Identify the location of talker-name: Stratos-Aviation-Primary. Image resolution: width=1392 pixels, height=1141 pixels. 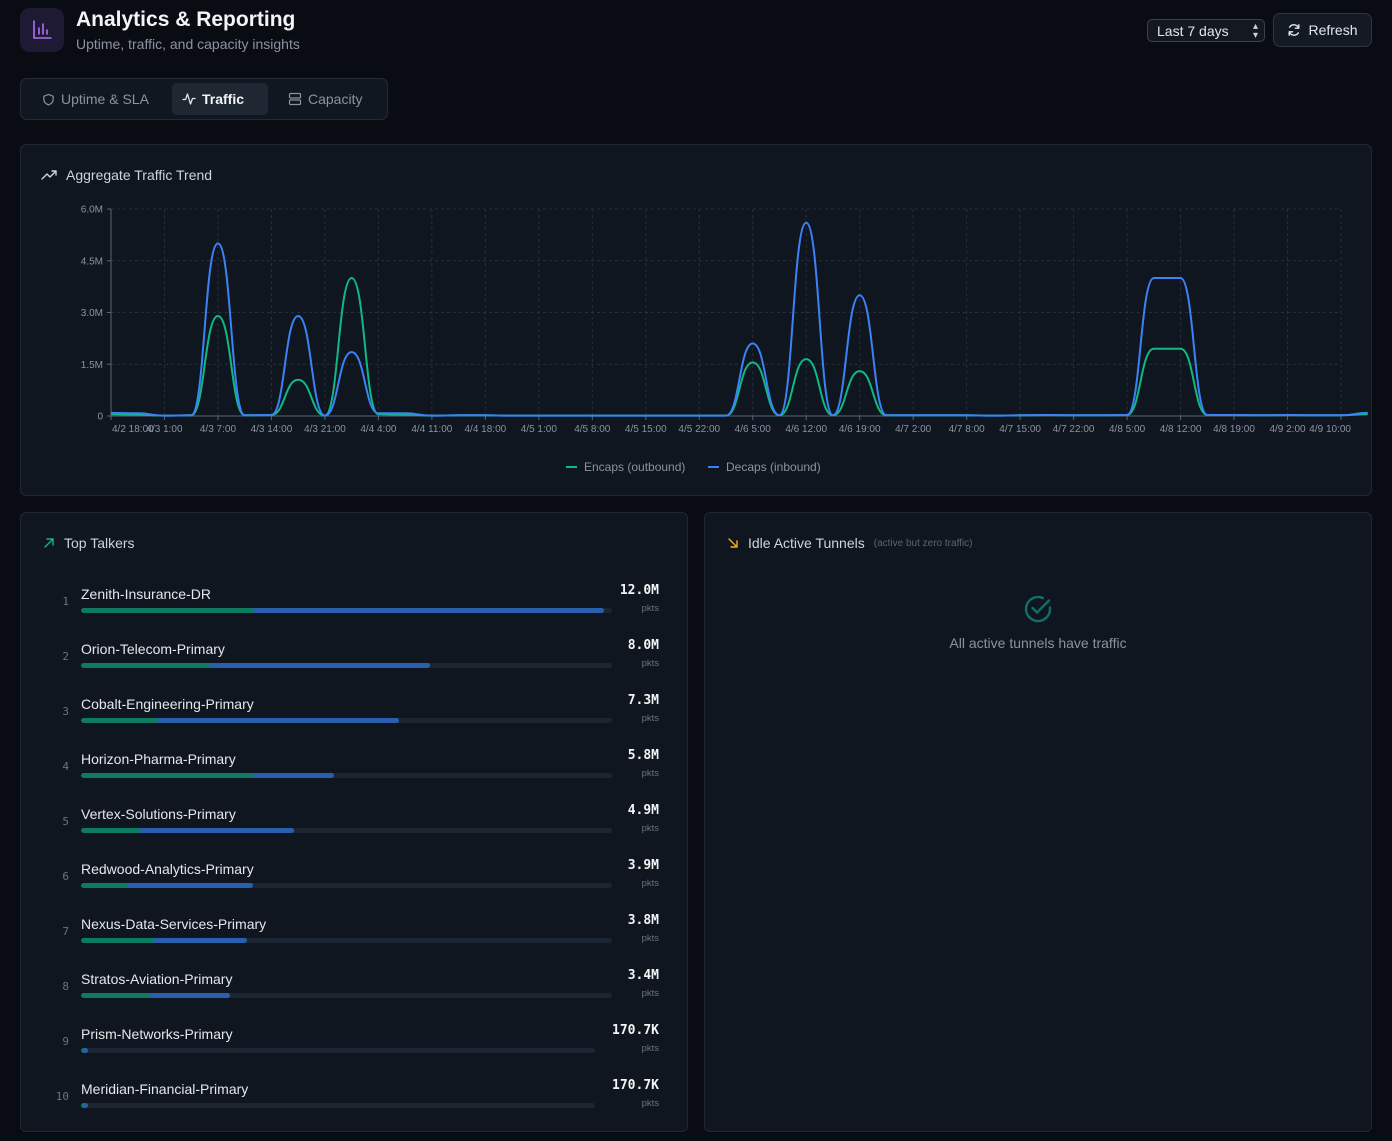
(157, 979).